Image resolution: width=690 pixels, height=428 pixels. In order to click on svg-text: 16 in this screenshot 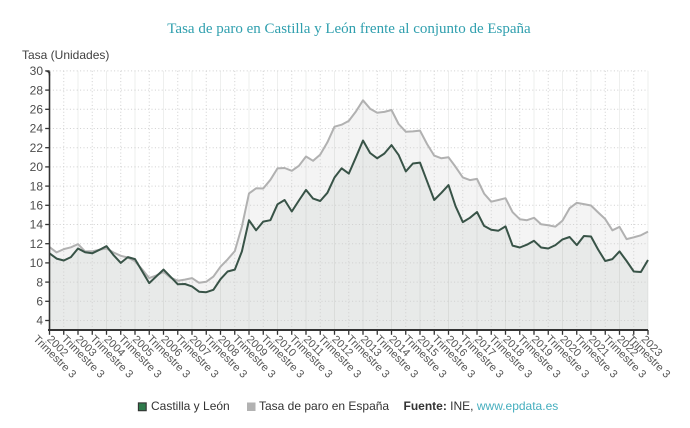, I will do `click(37, 206)`.